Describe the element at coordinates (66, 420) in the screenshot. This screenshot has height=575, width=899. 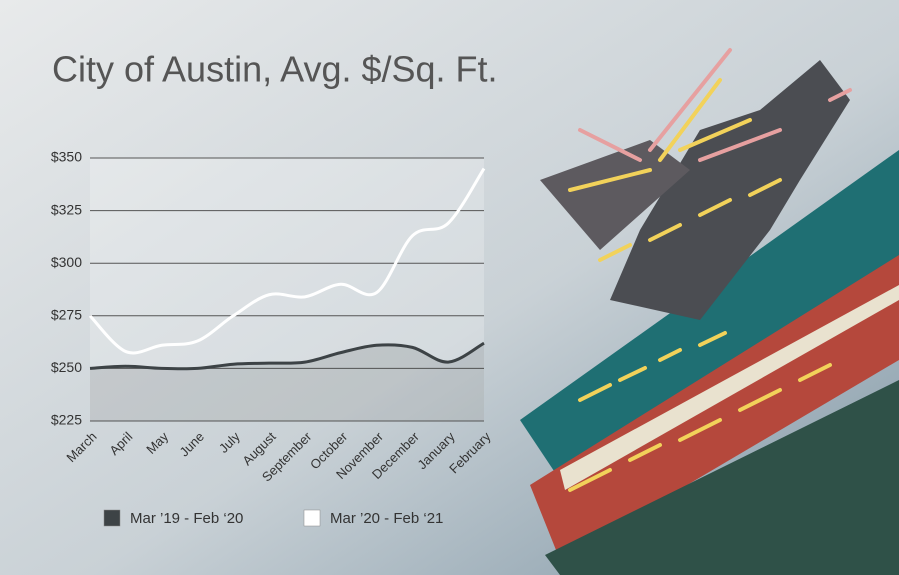
I see `y-tick-label: $225` at that location.